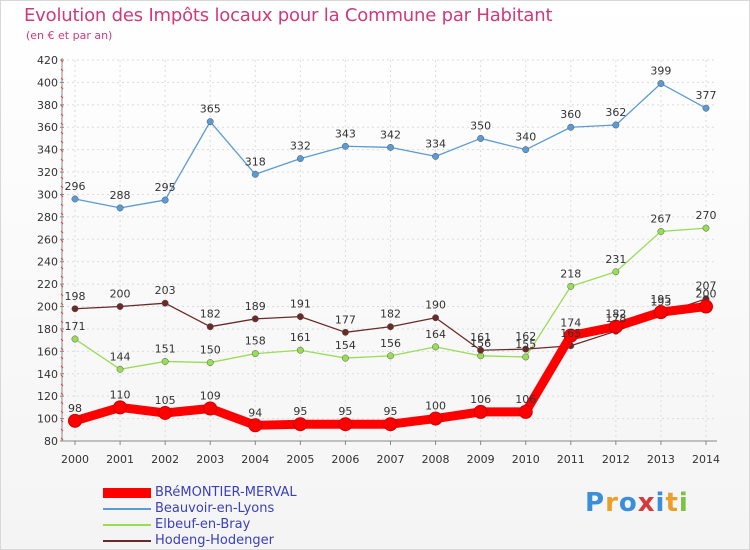  What do you see at coordinates (210, 350) in the screenshot?
I see `data-label-2: 150` at bounding box center [210, 350].